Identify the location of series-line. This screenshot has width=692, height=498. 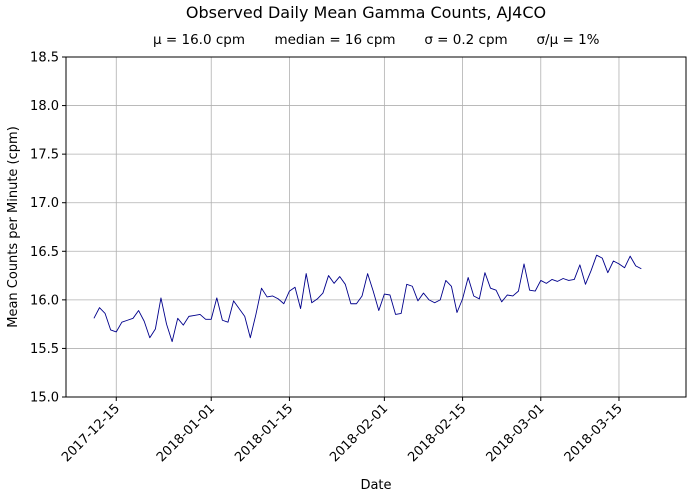
(367, 298).